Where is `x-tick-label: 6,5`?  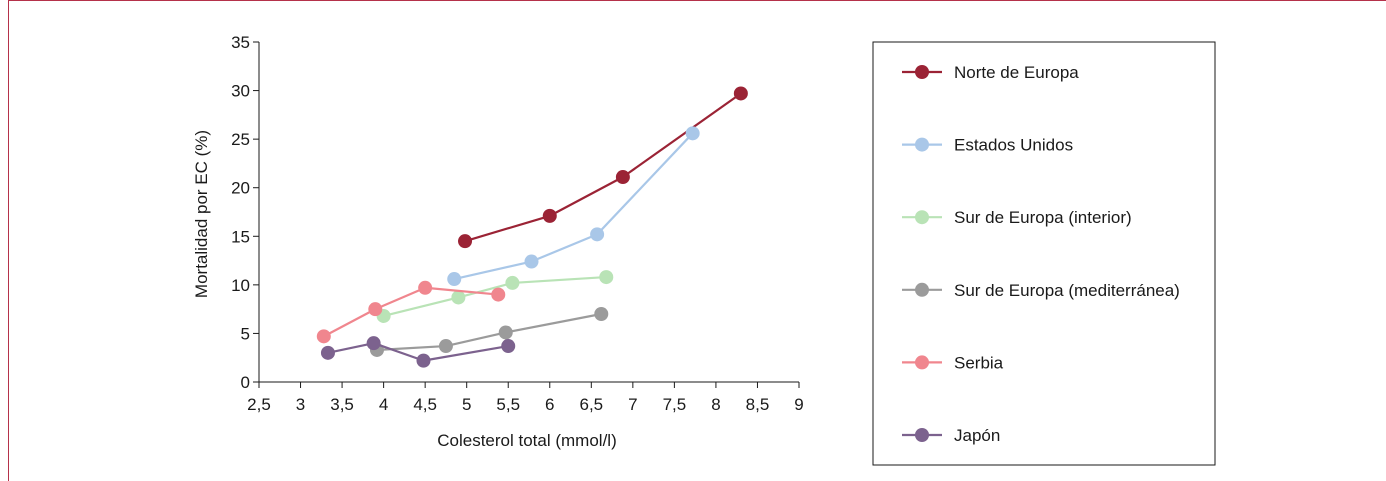
x-tick-label: 6,5 is located at coordinates (591, 404).